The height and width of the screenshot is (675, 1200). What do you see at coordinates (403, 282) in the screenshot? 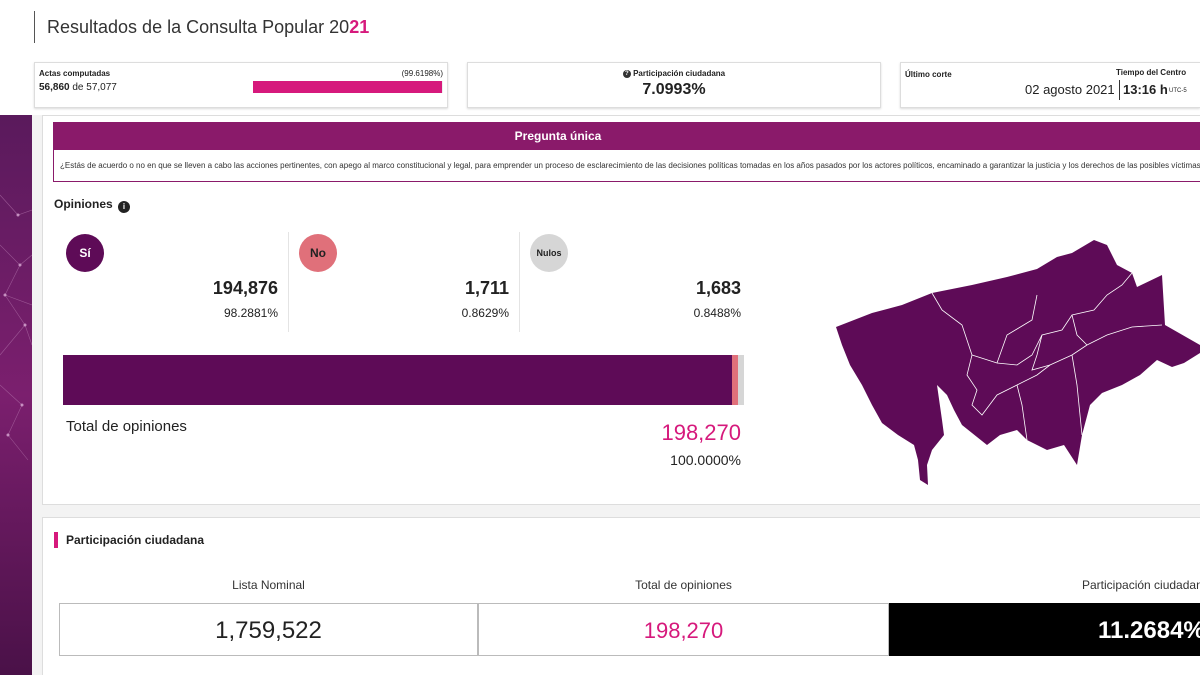
I see `option-no: No 1,711 0.8629%` at bounding box center [403, 282].